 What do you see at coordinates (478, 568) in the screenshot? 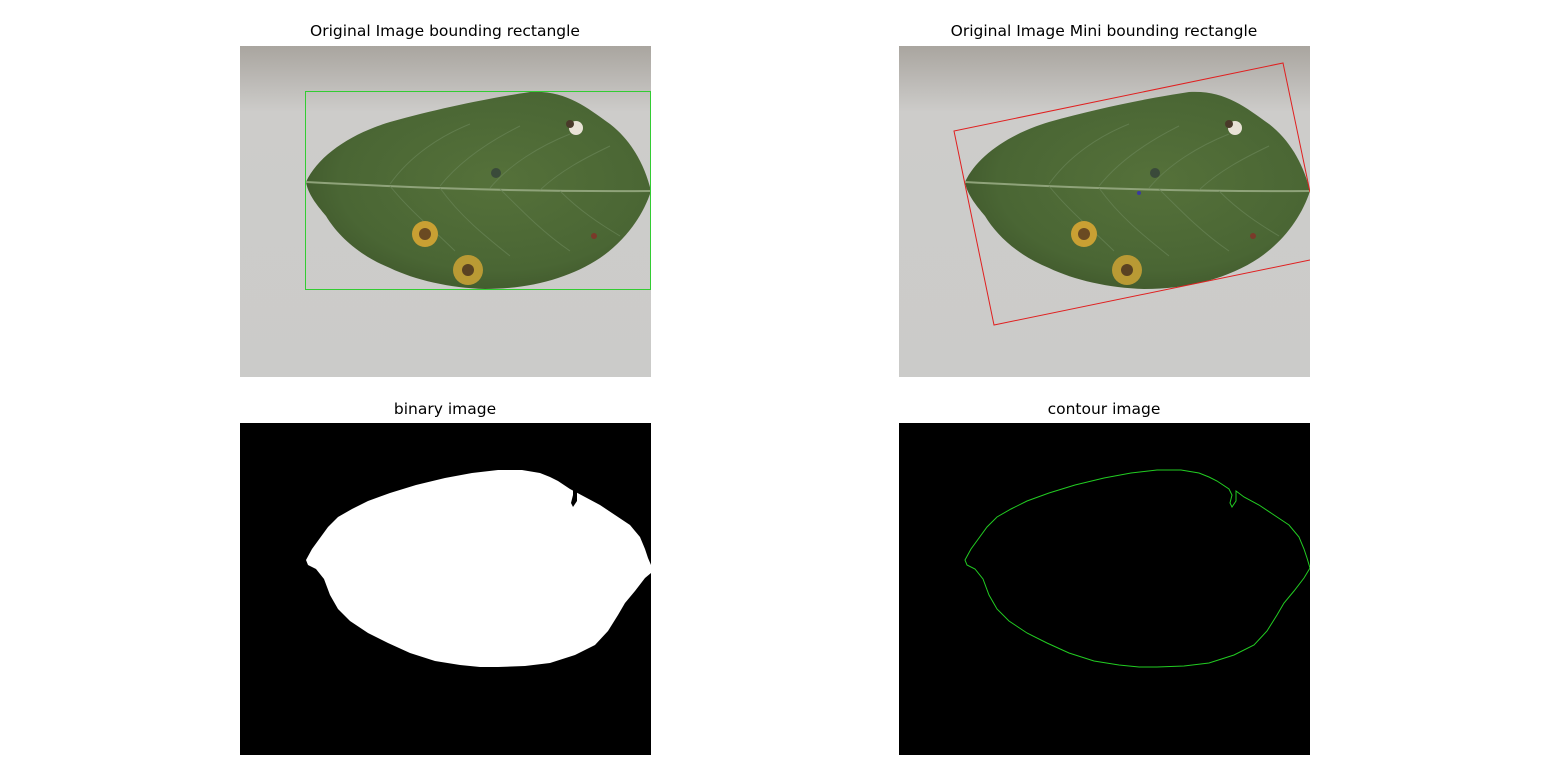
I see `binary-leaf-mask` at bounding box center [478, 568].